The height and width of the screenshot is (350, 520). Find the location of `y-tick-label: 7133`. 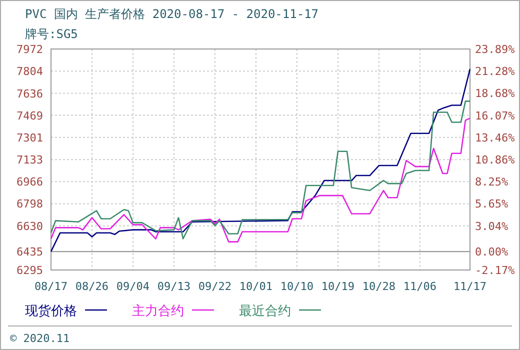

y-tick-label: 7133 is located at coordinates (29, 160).